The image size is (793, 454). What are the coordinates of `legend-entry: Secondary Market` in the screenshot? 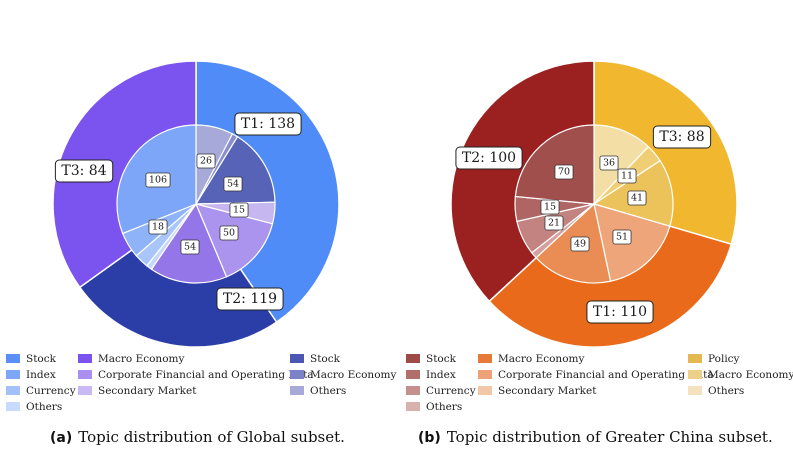 It's located at (137, 391).